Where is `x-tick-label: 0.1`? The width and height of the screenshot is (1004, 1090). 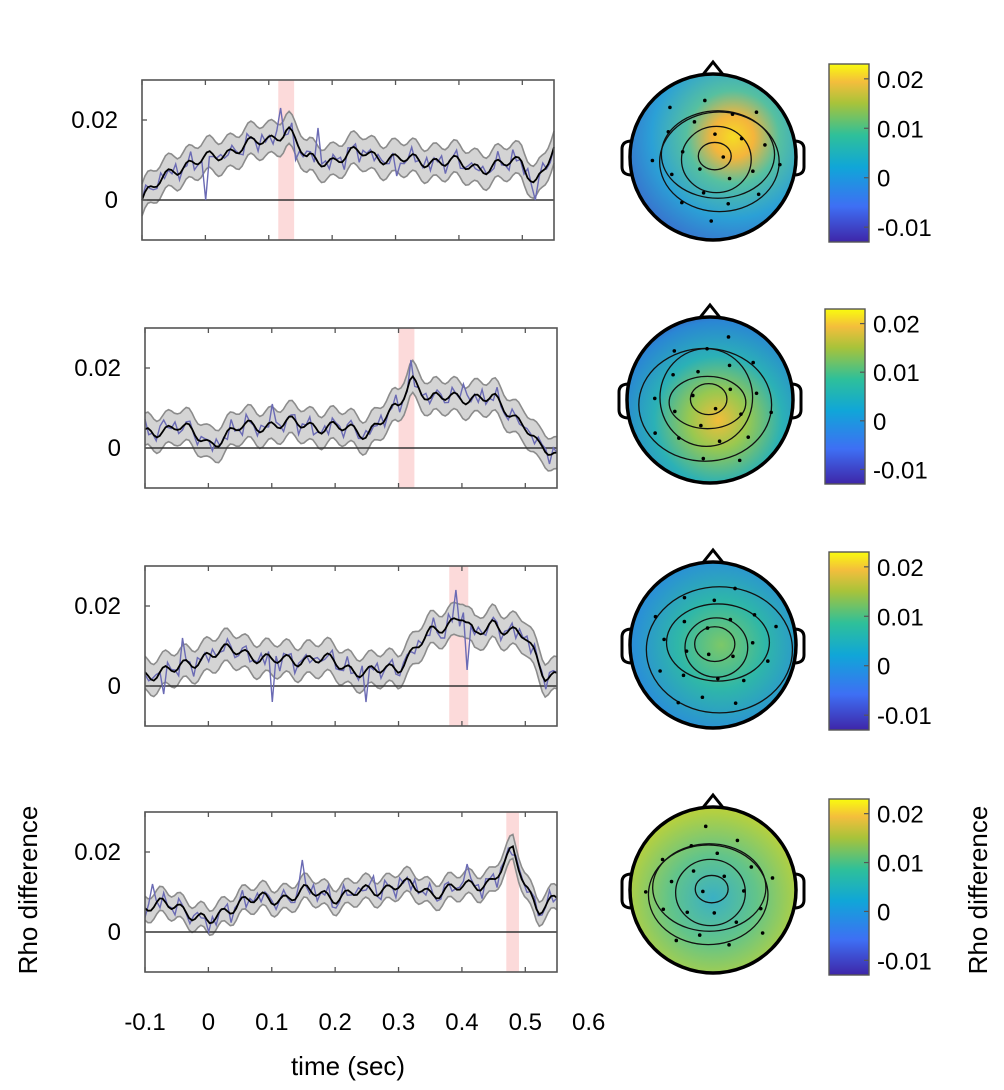 x-tick-label: 0.1 is located at coordinates (271, 1022).